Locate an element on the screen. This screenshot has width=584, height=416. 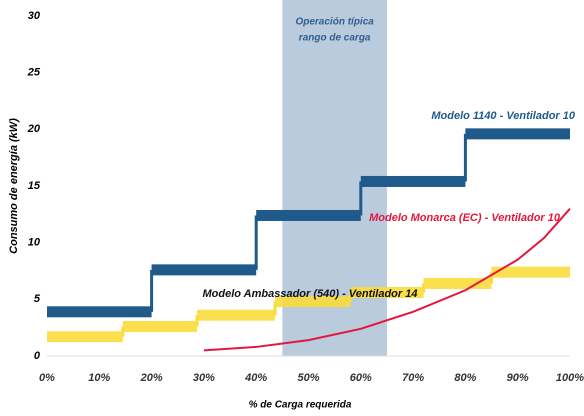
x-tick-label: 60% is located at coordinates (361, 378).